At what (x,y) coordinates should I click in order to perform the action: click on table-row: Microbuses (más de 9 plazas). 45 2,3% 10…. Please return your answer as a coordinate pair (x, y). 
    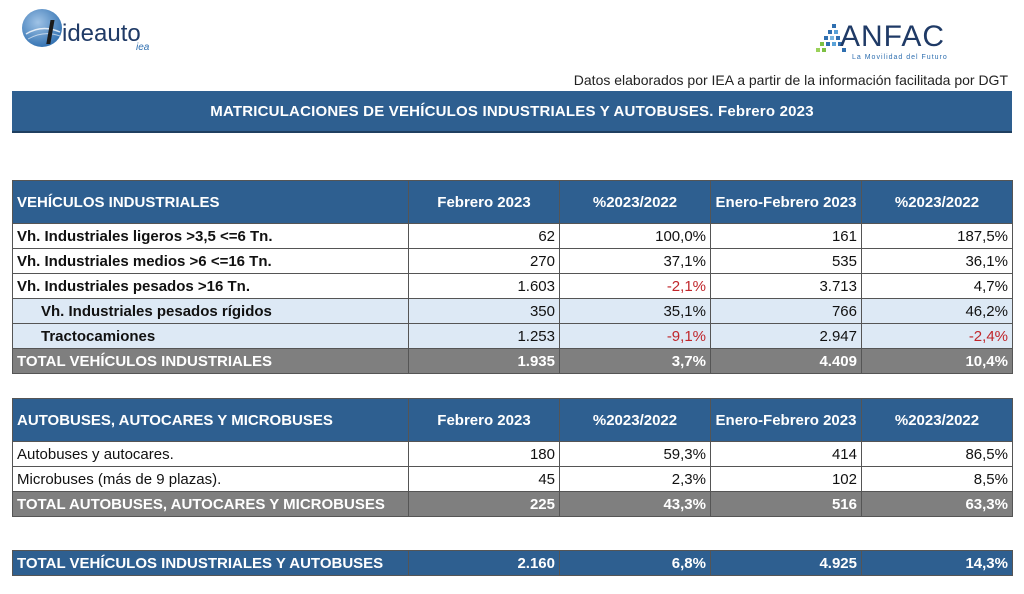
    Looking at the image, I should click on (512, 479).